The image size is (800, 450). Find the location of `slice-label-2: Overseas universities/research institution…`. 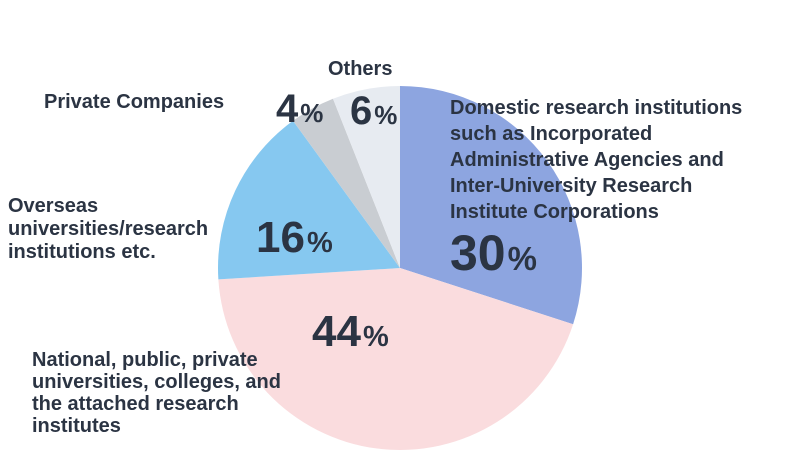

slice-label-2: Overseas universities/research institution… is located at coordinates (108, 229).